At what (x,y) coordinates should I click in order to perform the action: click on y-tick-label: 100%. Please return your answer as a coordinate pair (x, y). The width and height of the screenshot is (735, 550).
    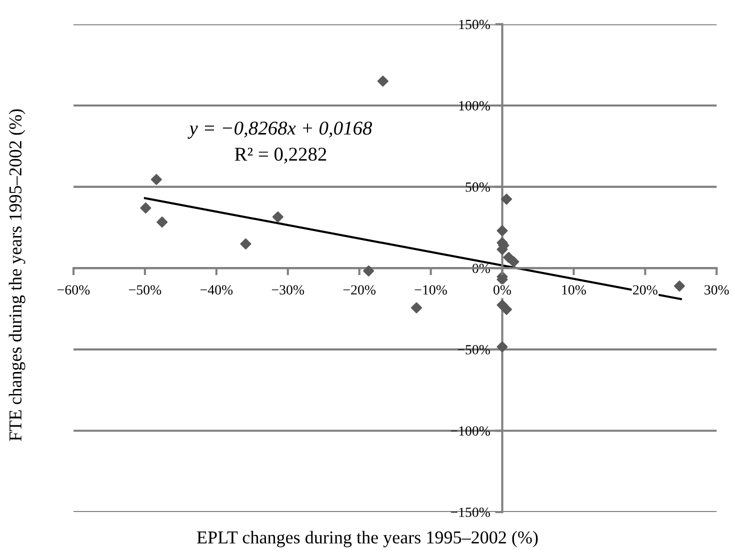
    Looking at the image, I should click on (474, 106).